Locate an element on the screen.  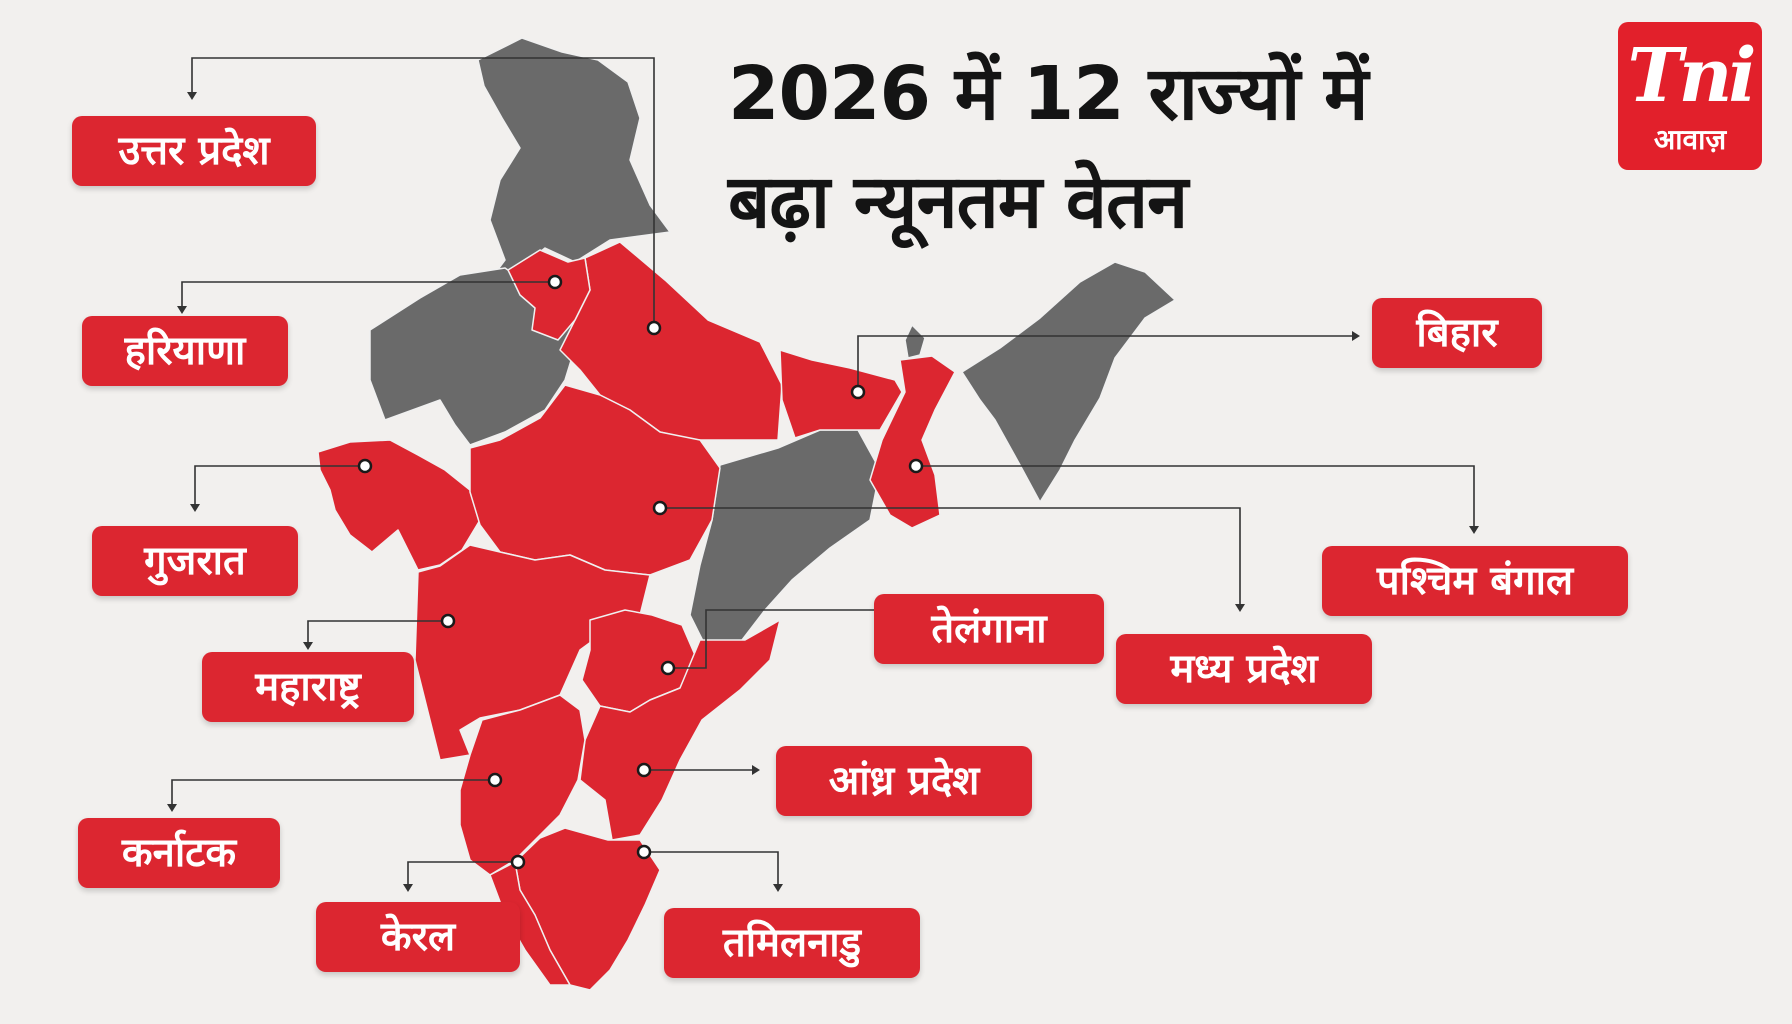
label-kerala: केरल is located at coordinates (418, 937).